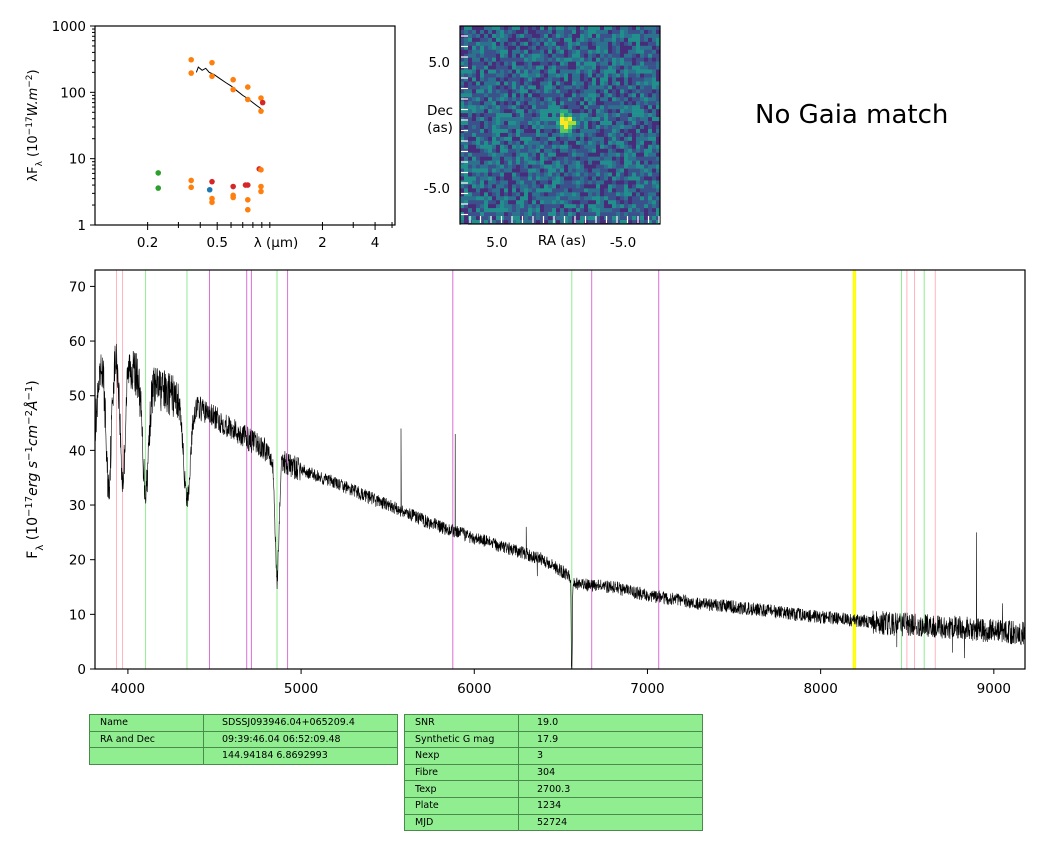  Describe the element at coordinates (553, 723) in the screenshot. I see `table-row: SNR 19.0` at that location.